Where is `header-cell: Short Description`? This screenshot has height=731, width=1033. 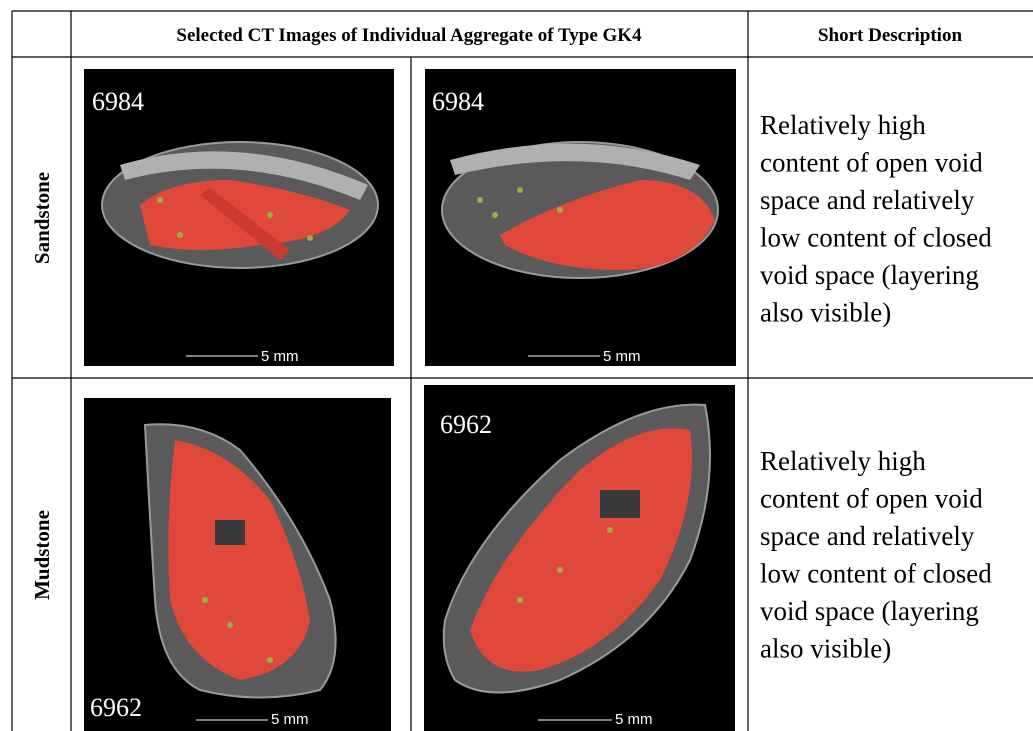
header-cell: Short Description is located at coordinates (890, 35).